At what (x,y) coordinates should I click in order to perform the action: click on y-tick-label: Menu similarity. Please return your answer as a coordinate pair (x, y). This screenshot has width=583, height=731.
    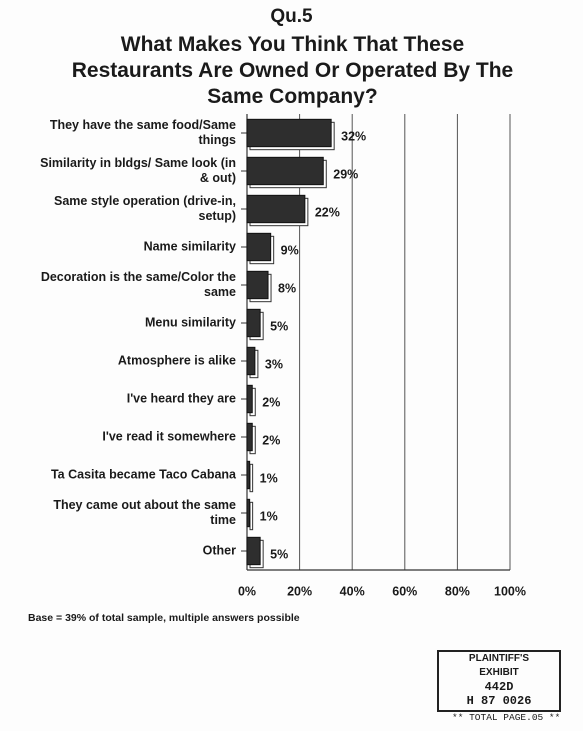
    Looking at the image, I should click on (190, 322).